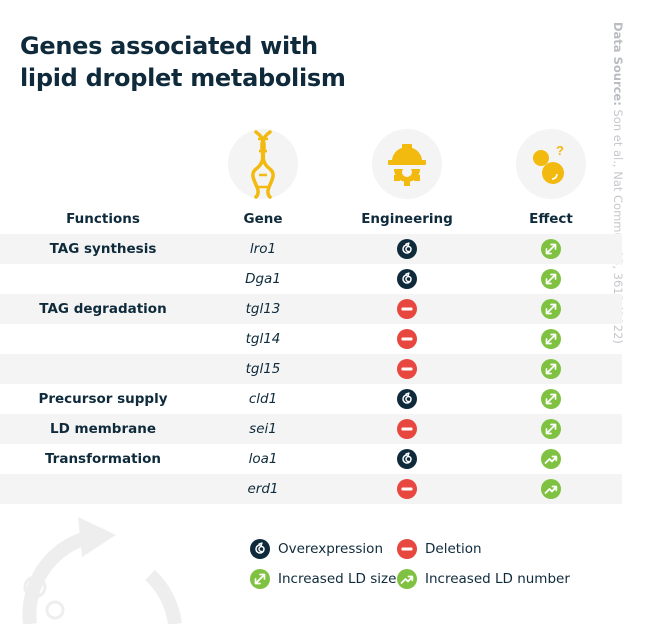  Describe the element at coordinates (453, 549) in the screenshot. I see `legend-label-deletion: Deletion` at that location.